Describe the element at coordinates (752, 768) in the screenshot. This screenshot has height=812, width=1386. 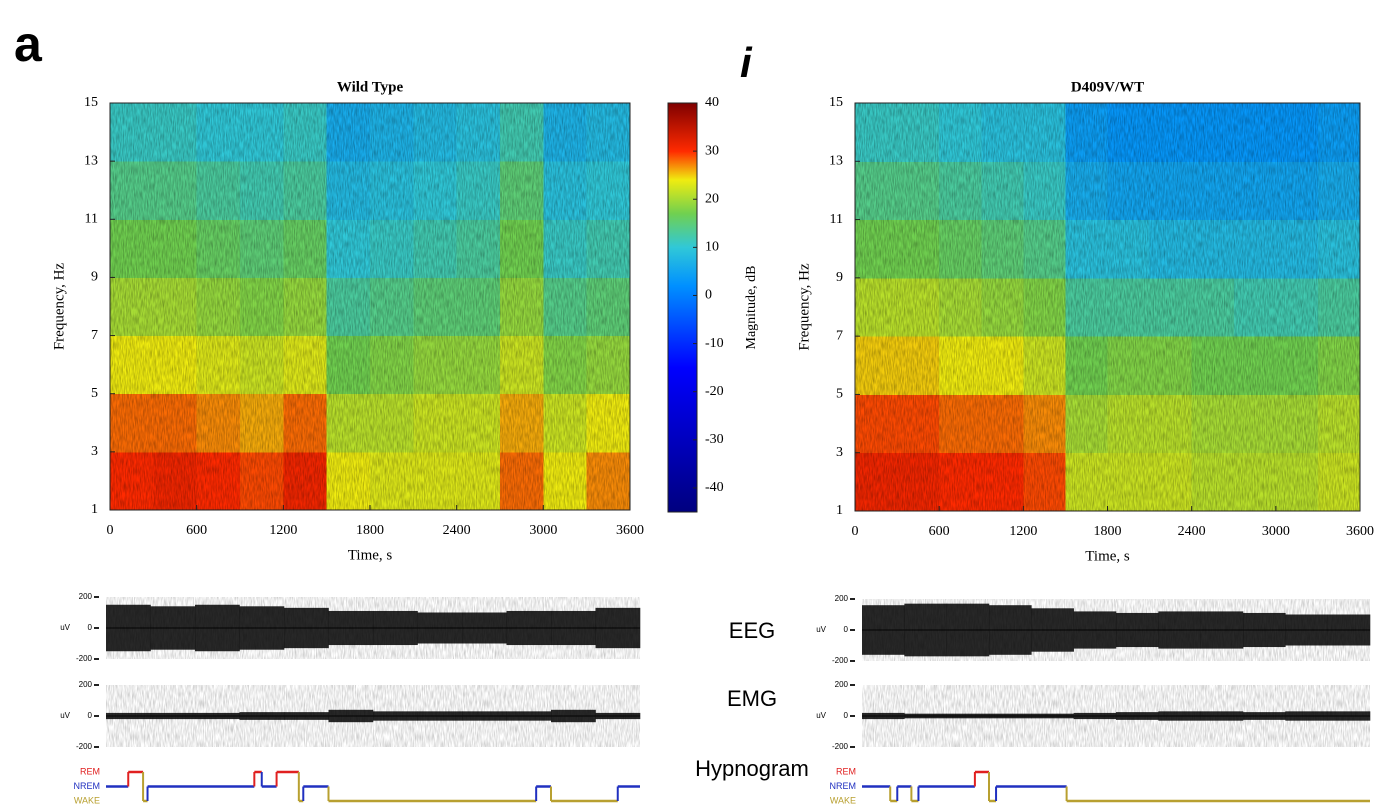
I see `trace-label: Hypnogram` at that location.